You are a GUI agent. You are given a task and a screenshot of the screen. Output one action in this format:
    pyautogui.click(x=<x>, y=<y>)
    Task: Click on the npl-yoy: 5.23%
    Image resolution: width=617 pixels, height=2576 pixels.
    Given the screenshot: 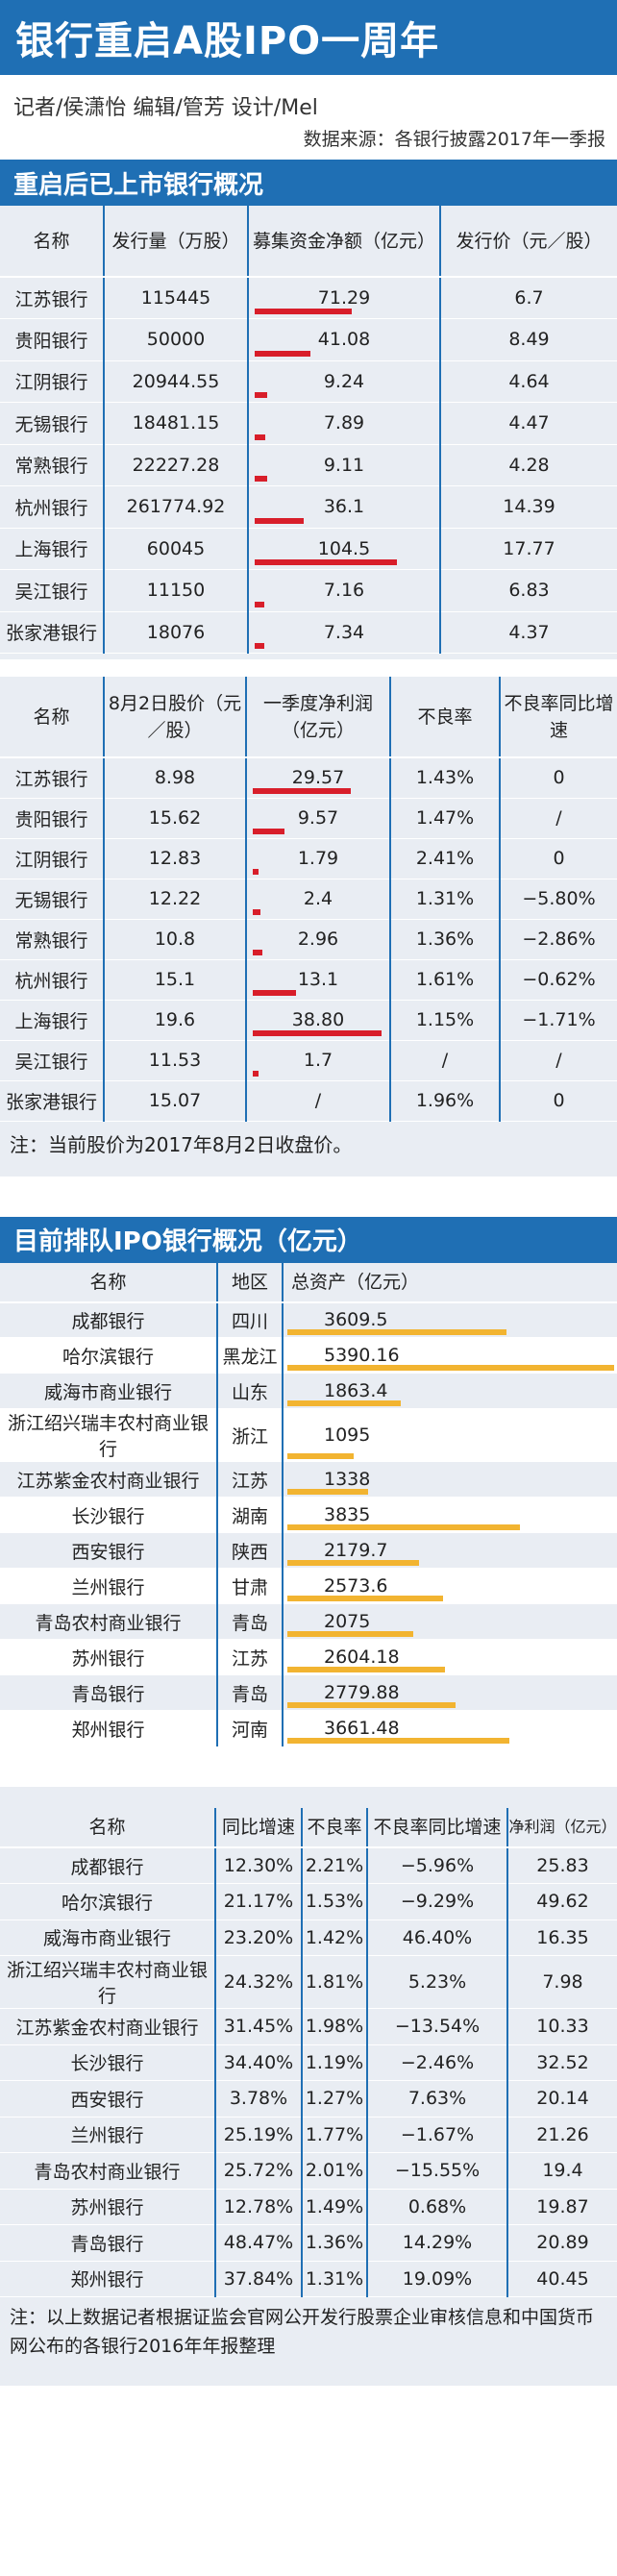 What is the action you would take?
    pyautogui.click(x=437, y=1982)
    